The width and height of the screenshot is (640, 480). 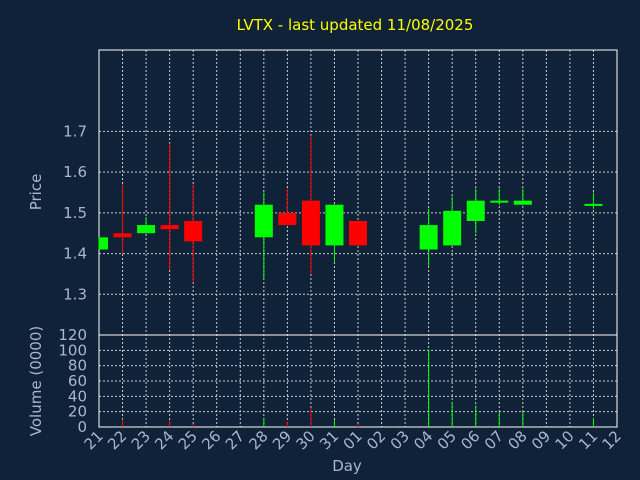 What do you see at coordinates (517, 440) in the screenshot?
I see `x-tick-label: 08` at bounding box center [517, 440].